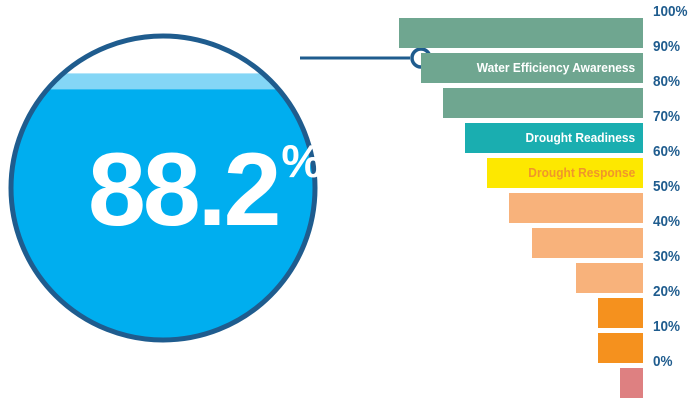 This screenshot has height=398, width=696. What do you see at coordinates (667, 116) in the screenshot?
I see `y-tick-label: 70%` at bounding box center [667, 116].